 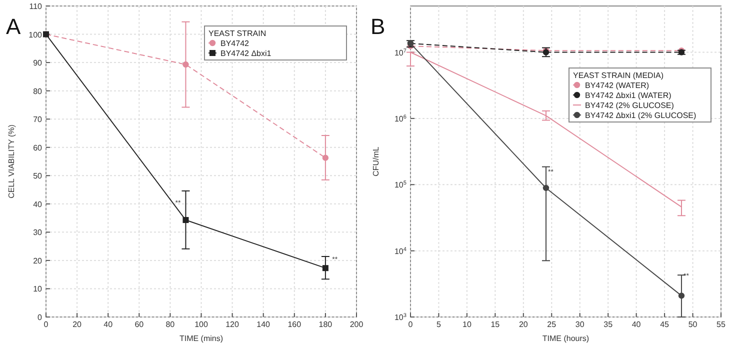 I want to click on legend-title: YEAST STRAIN (MEDIA), so click(x=618, y=75).